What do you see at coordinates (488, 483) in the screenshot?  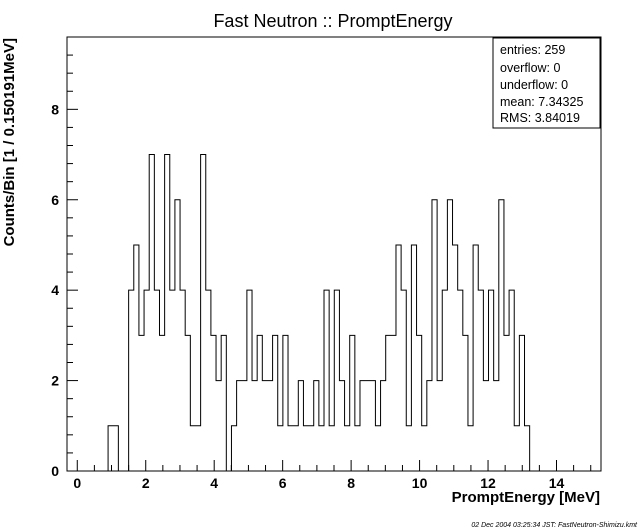 I see `x-tick-label: 12` at bounding box center [488, 483].